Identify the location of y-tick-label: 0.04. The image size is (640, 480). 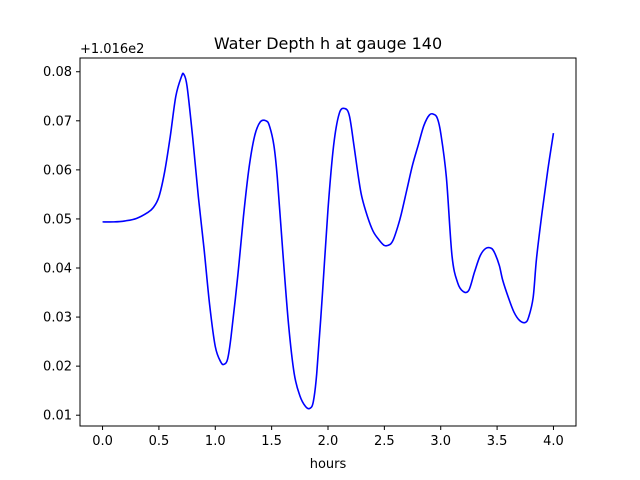
(57, 269).